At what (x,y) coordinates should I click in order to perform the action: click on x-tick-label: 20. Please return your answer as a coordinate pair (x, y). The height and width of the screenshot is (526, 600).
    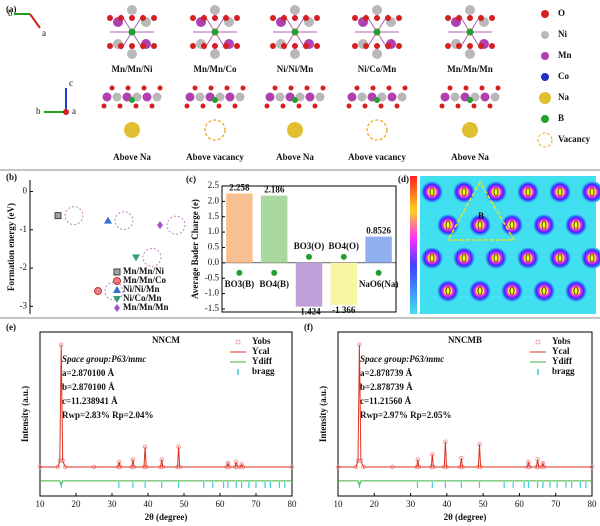
    Looking at the image, I should click on (375, 504).